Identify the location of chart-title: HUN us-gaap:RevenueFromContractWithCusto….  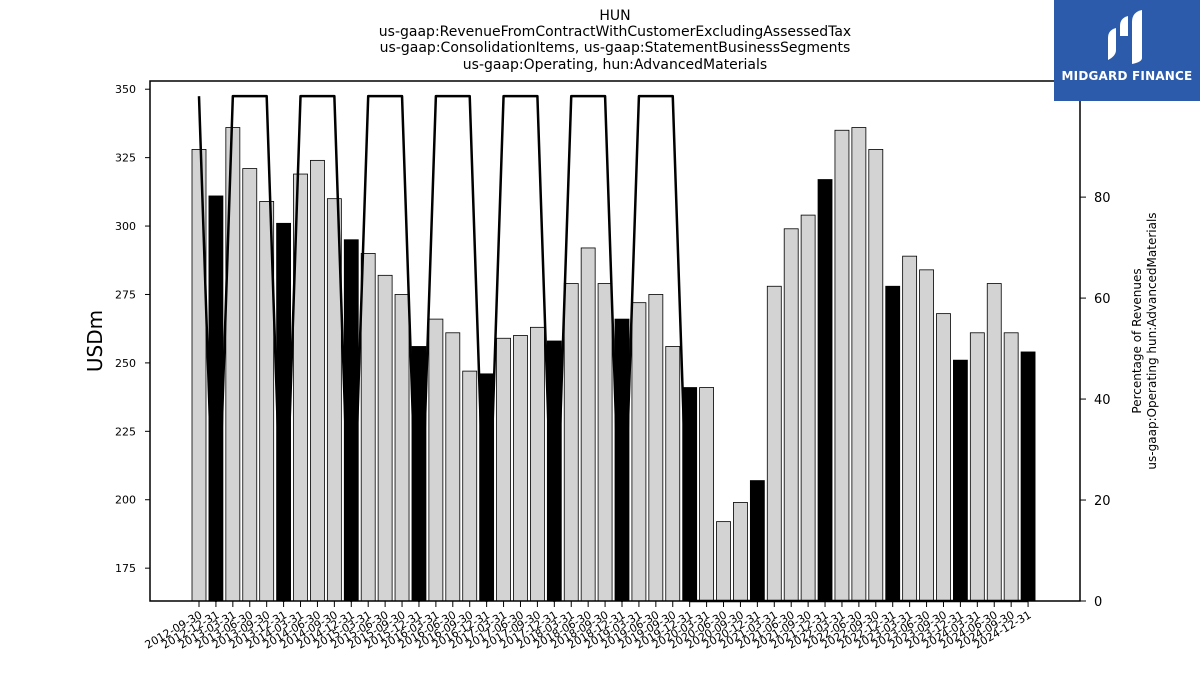
(615, 40).